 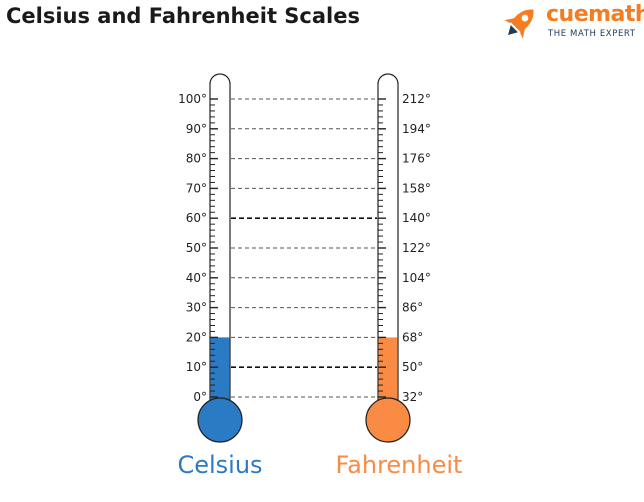 I want to click on celsius-tick-label: 0°, so click(x=200, y=397).